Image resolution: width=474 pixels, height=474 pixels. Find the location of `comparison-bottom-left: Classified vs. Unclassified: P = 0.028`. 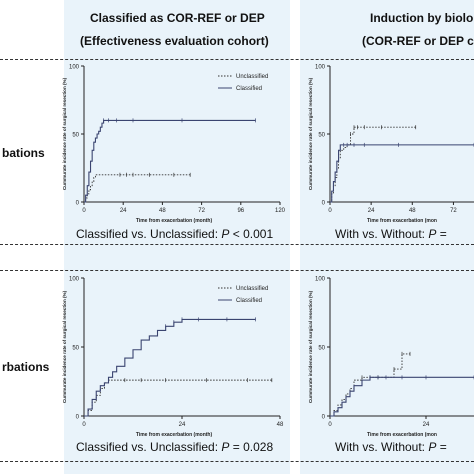

comparison-bottom-left: Classified vs. Unclassified: P = 0.028 is located at coordinates (175, 447).